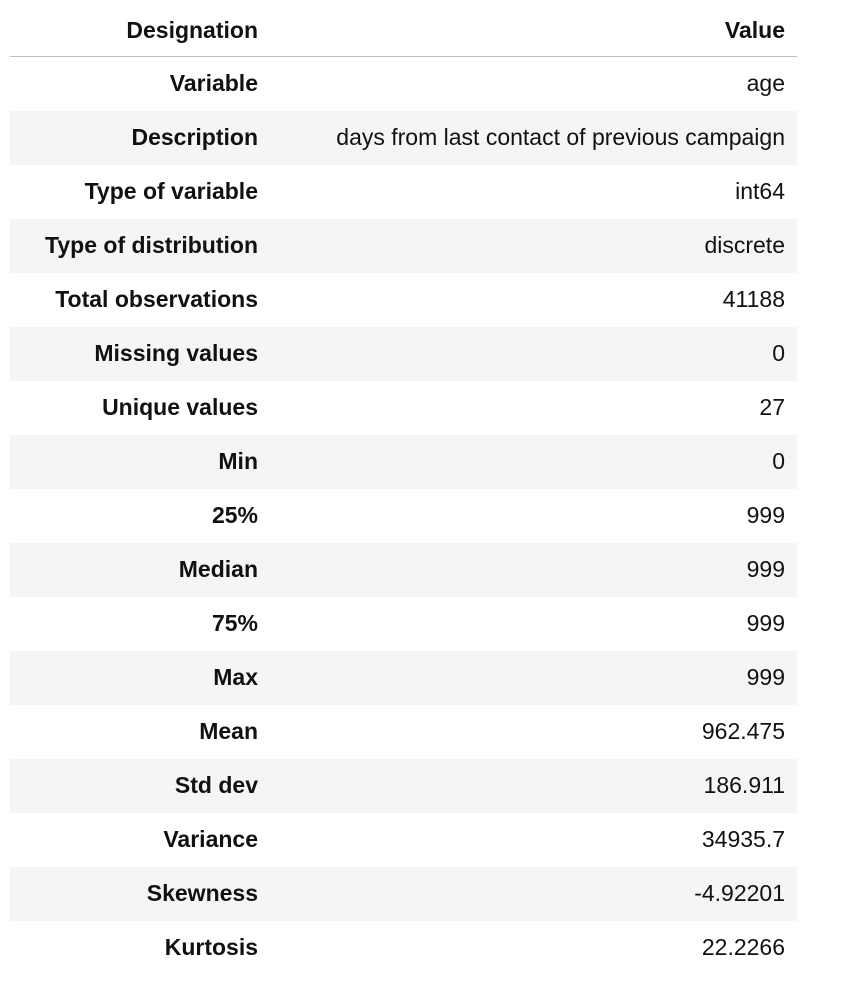 This screenshot has width=852, height=986. I want to click on table-row: 25% 999, so click(403, 516).